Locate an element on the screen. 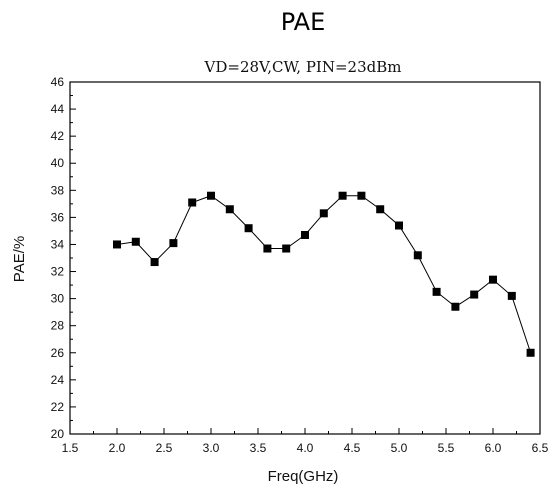  y-tick-label: 46 is located at coordinates (58, 82).